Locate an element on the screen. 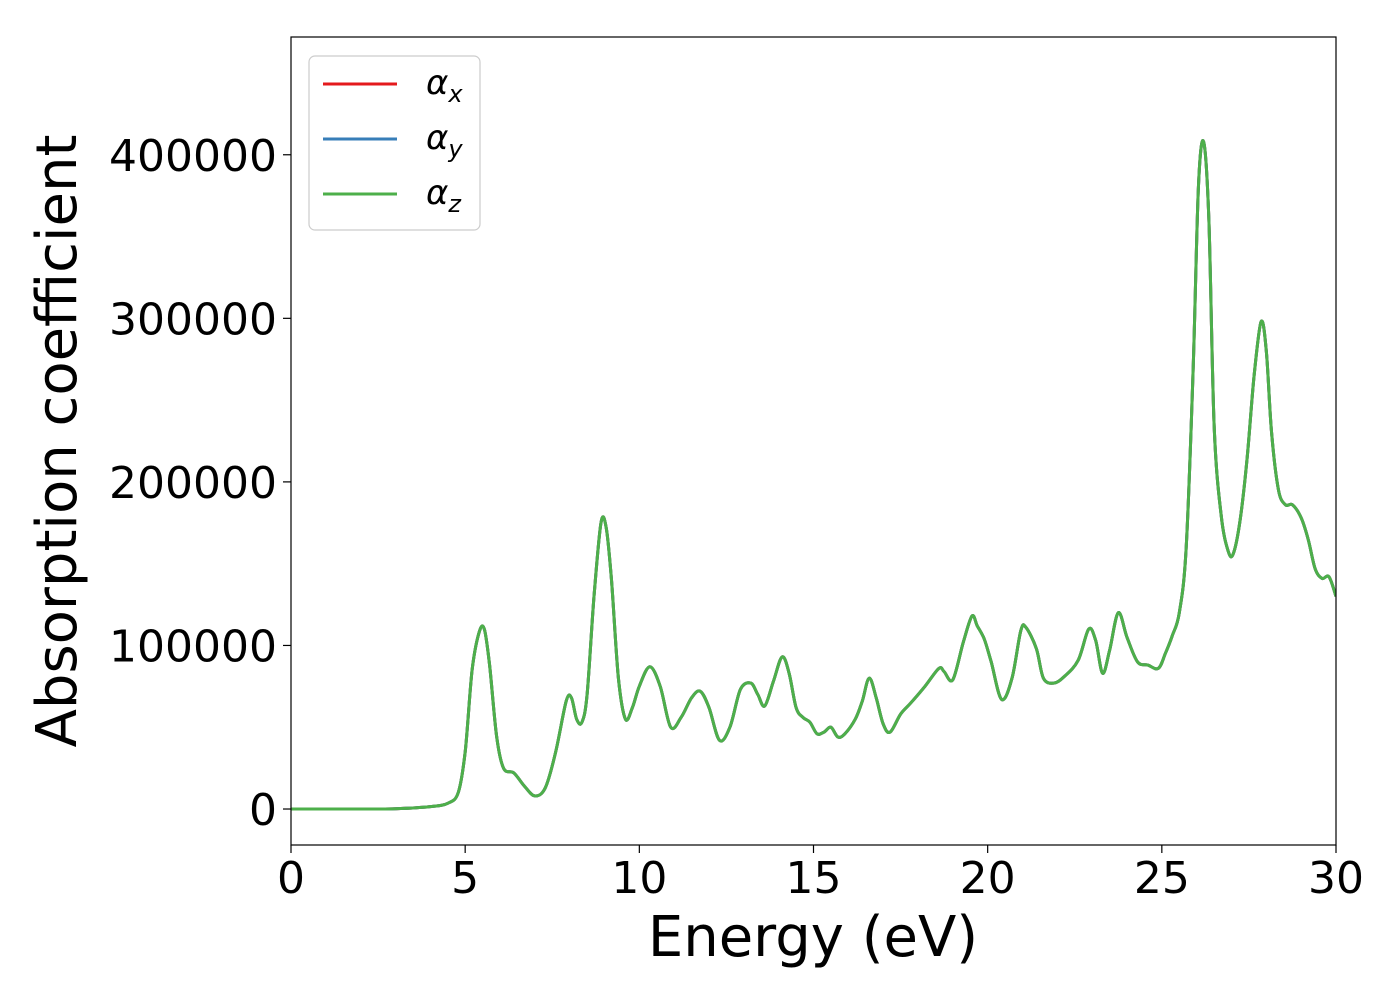 This screenshot has height=1000, width=1400. x-tick-label: 10 is located at coordinates (639, 878).